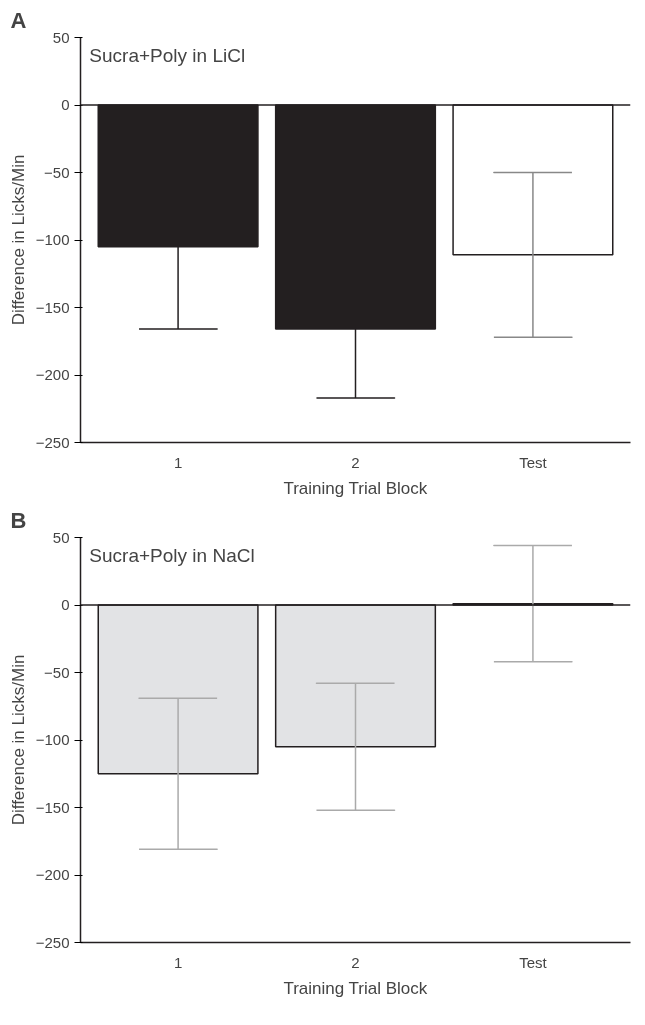 Image resolution: width=645 pixels, height=1025 pixels. I want to click on text: B, so click(18, 520).